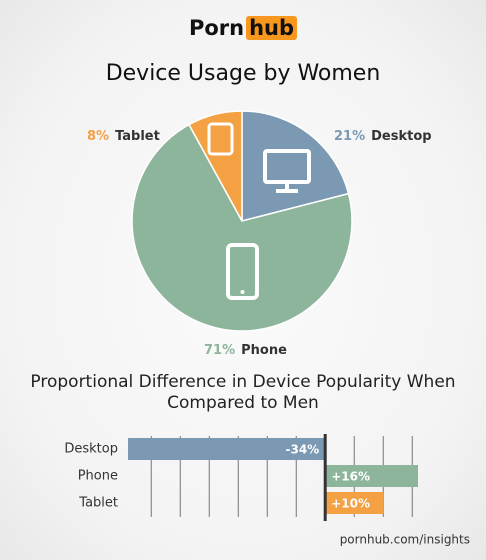 The width and height of the screenshot is (486, 560). Describe the element at coordinates (220, 139) in the screenshot. I see `tablet-icon` at that location.